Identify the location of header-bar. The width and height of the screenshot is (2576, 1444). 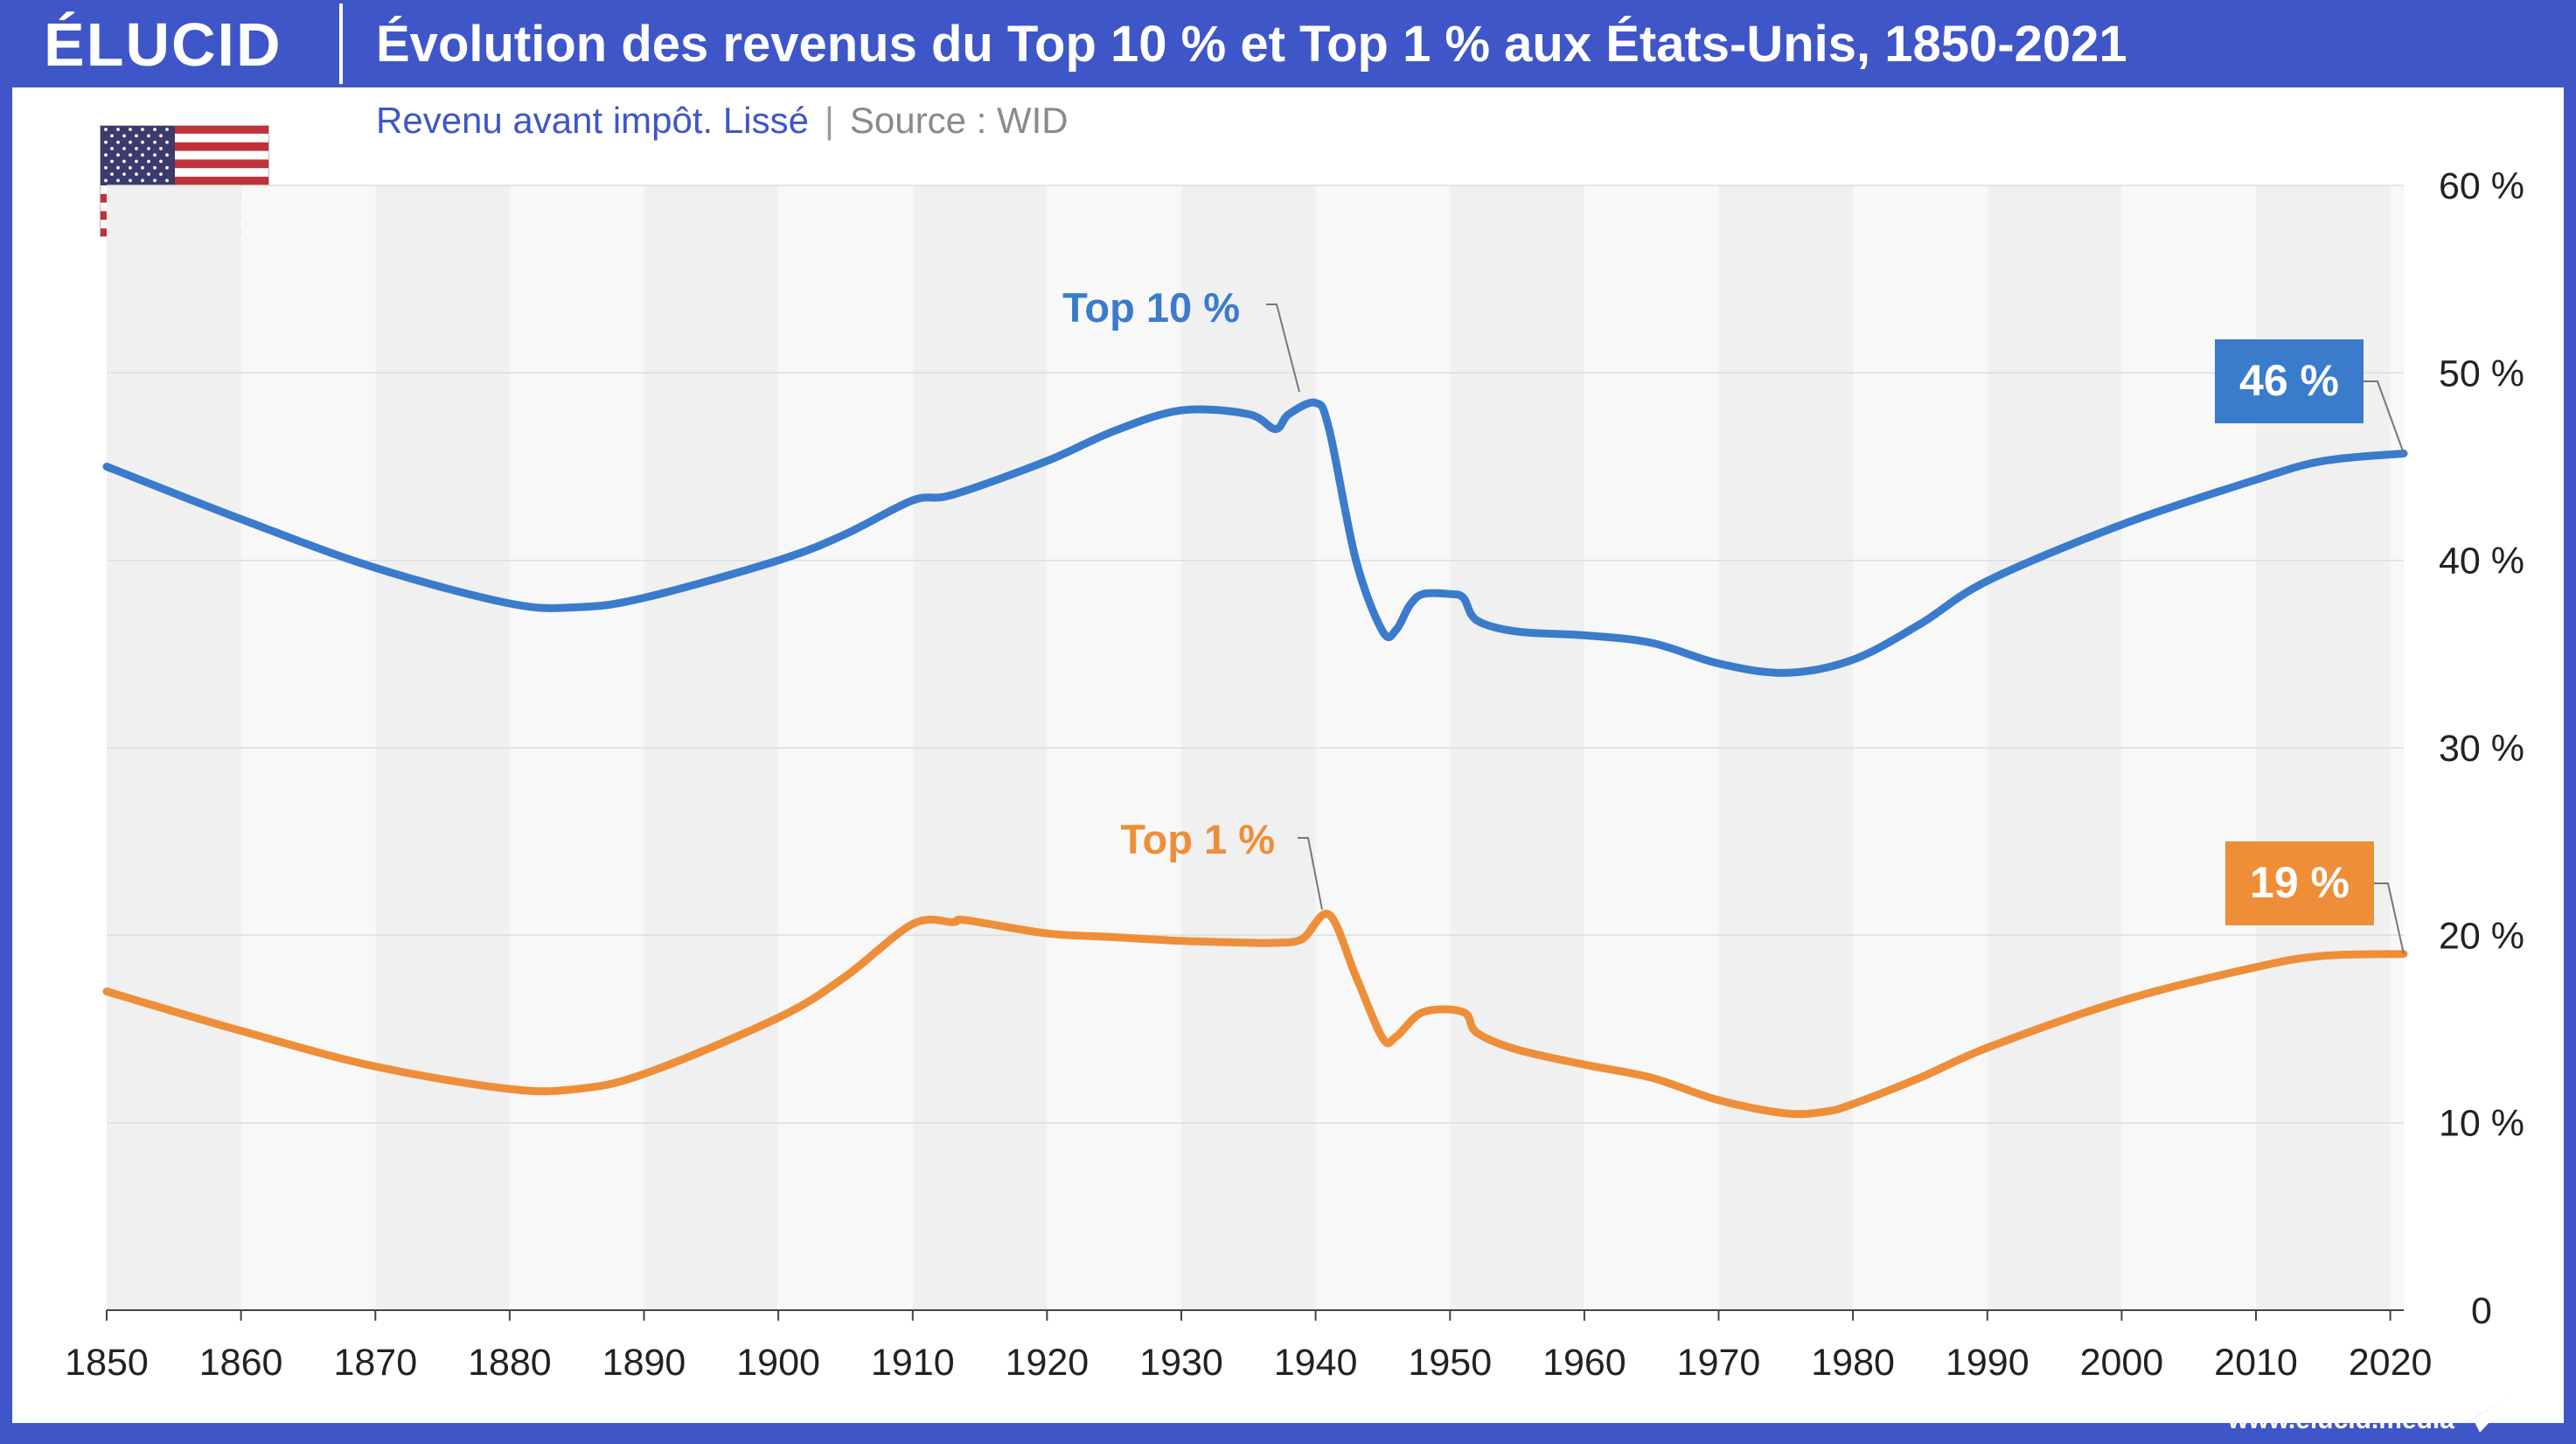
(1288, 44).